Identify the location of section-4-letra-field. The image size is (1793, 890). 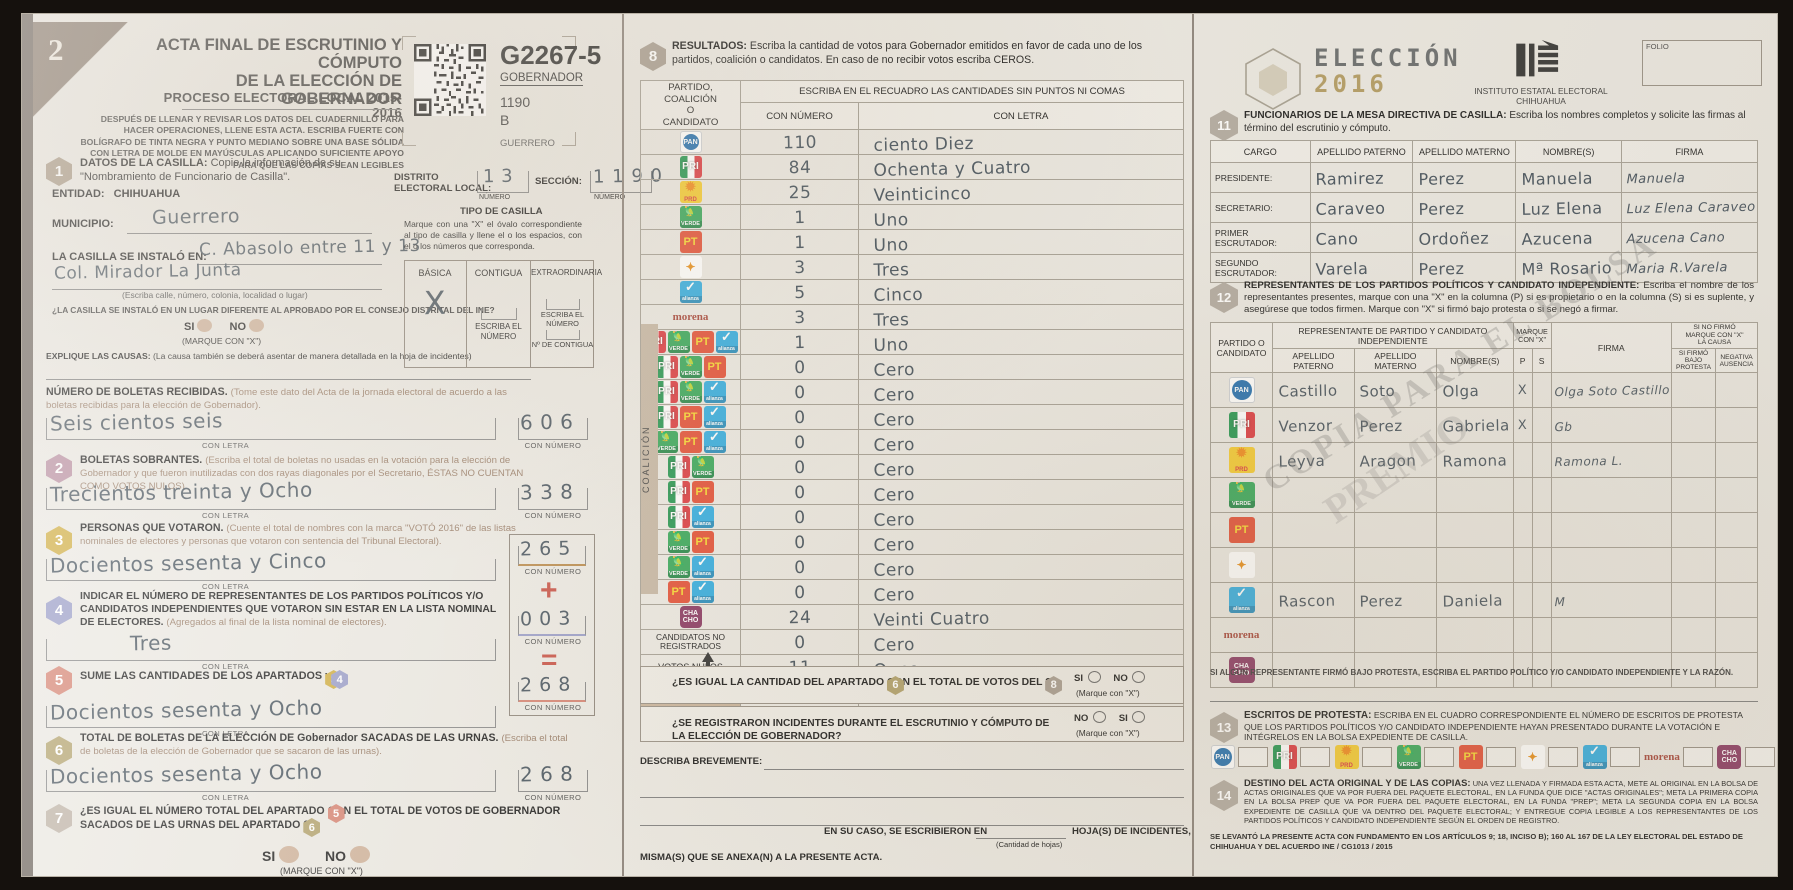
(271, 650).